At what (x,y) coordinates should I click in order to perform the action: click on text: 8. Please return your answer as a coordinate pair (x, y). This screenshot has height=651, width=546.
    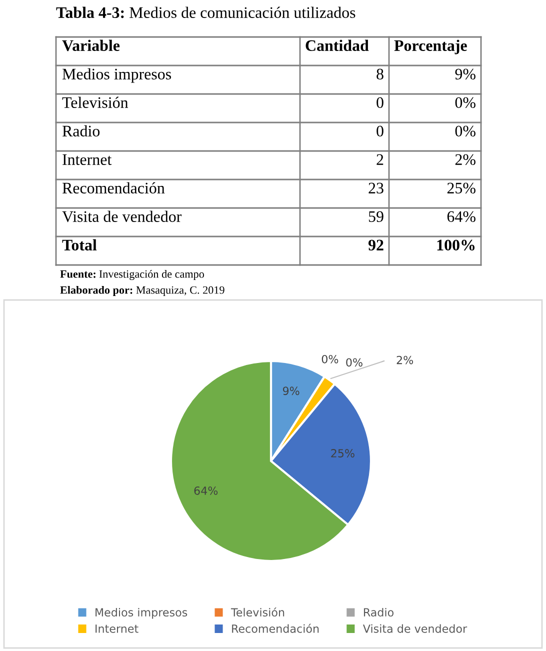
    Looking at the image, I should click on (380, 74).